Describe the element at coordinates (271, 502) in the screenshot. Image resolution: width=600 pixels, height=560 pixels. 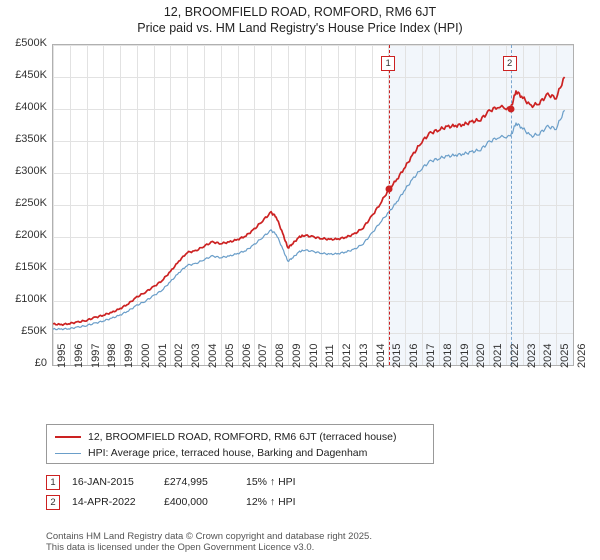
I see `sale-hpi-delta: 12% ↑ HPI` at that location.